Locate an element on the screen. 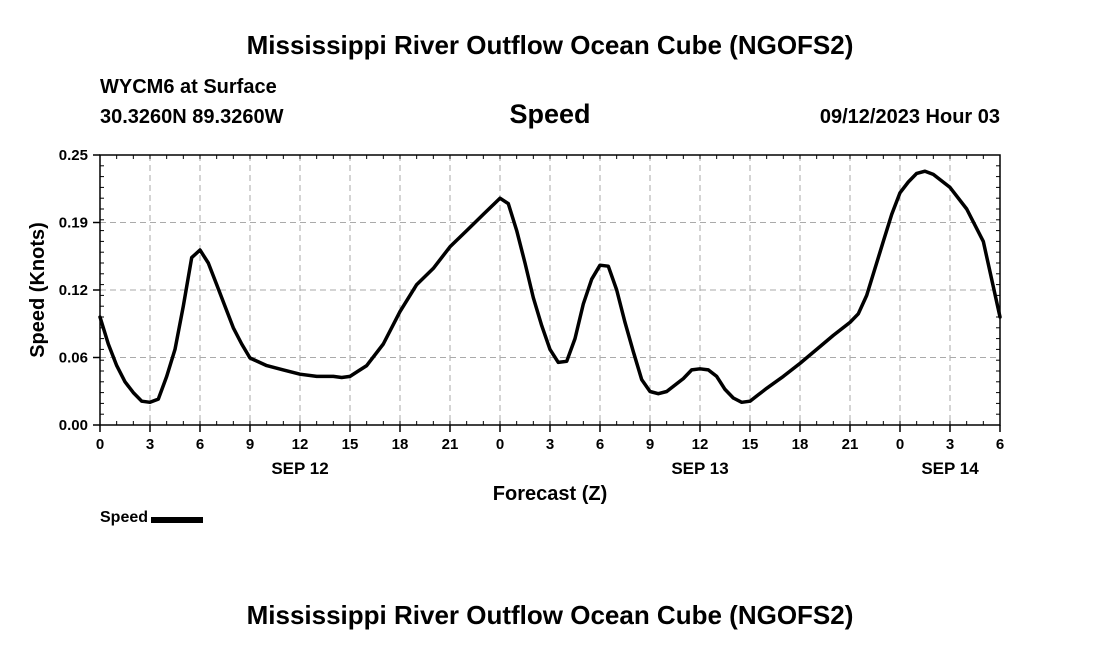  y-tick-label: 0.19 is located at coordinates (73, 223).